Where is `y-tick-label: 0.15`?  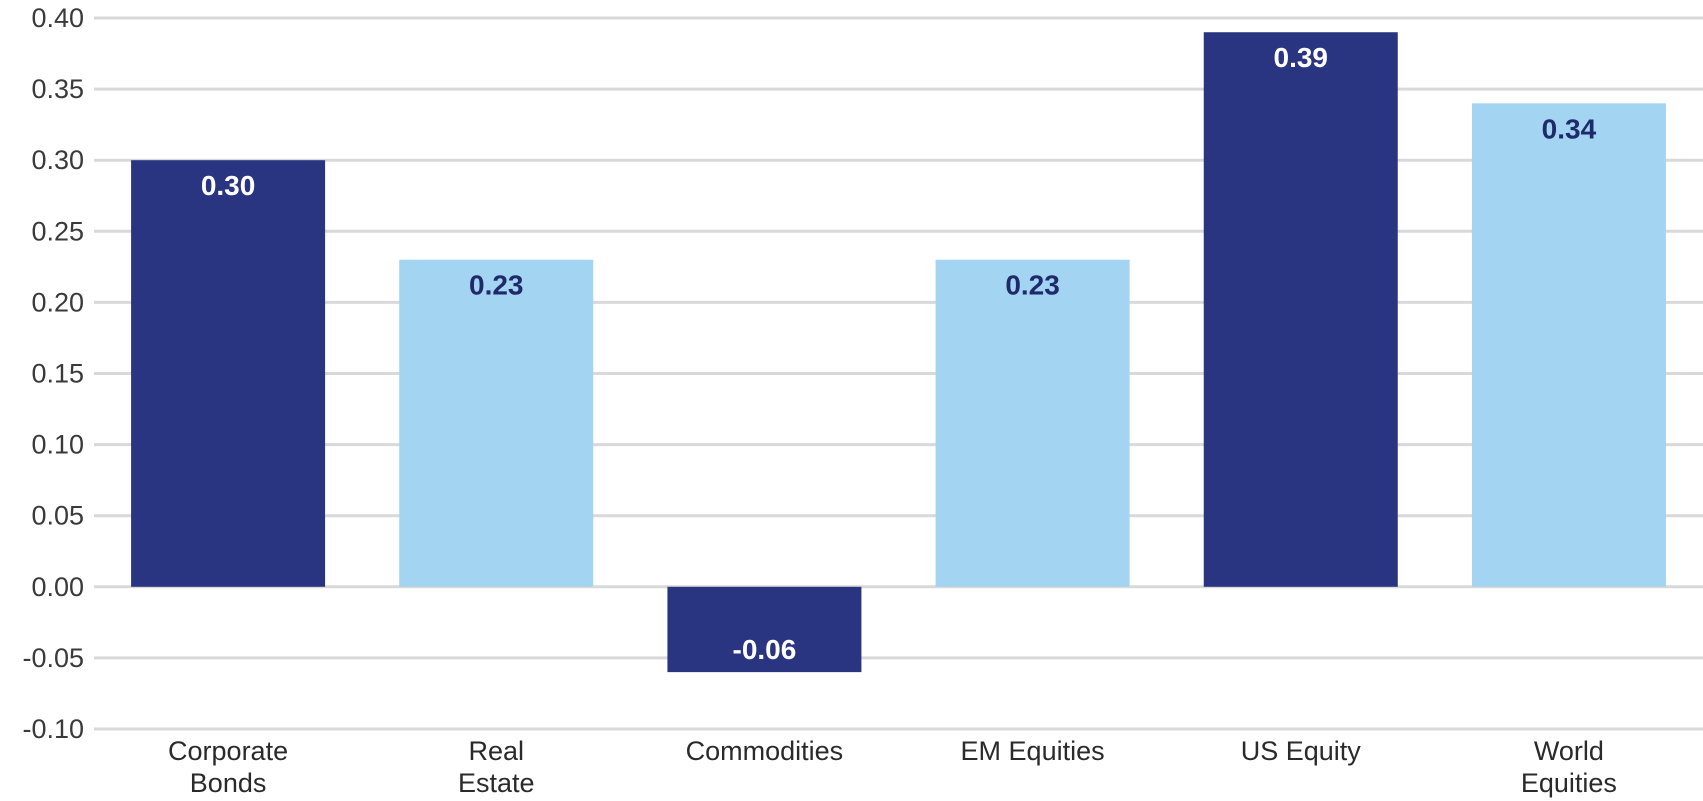 y-tick-label: 0.15 is located at coordinates (57, 374).